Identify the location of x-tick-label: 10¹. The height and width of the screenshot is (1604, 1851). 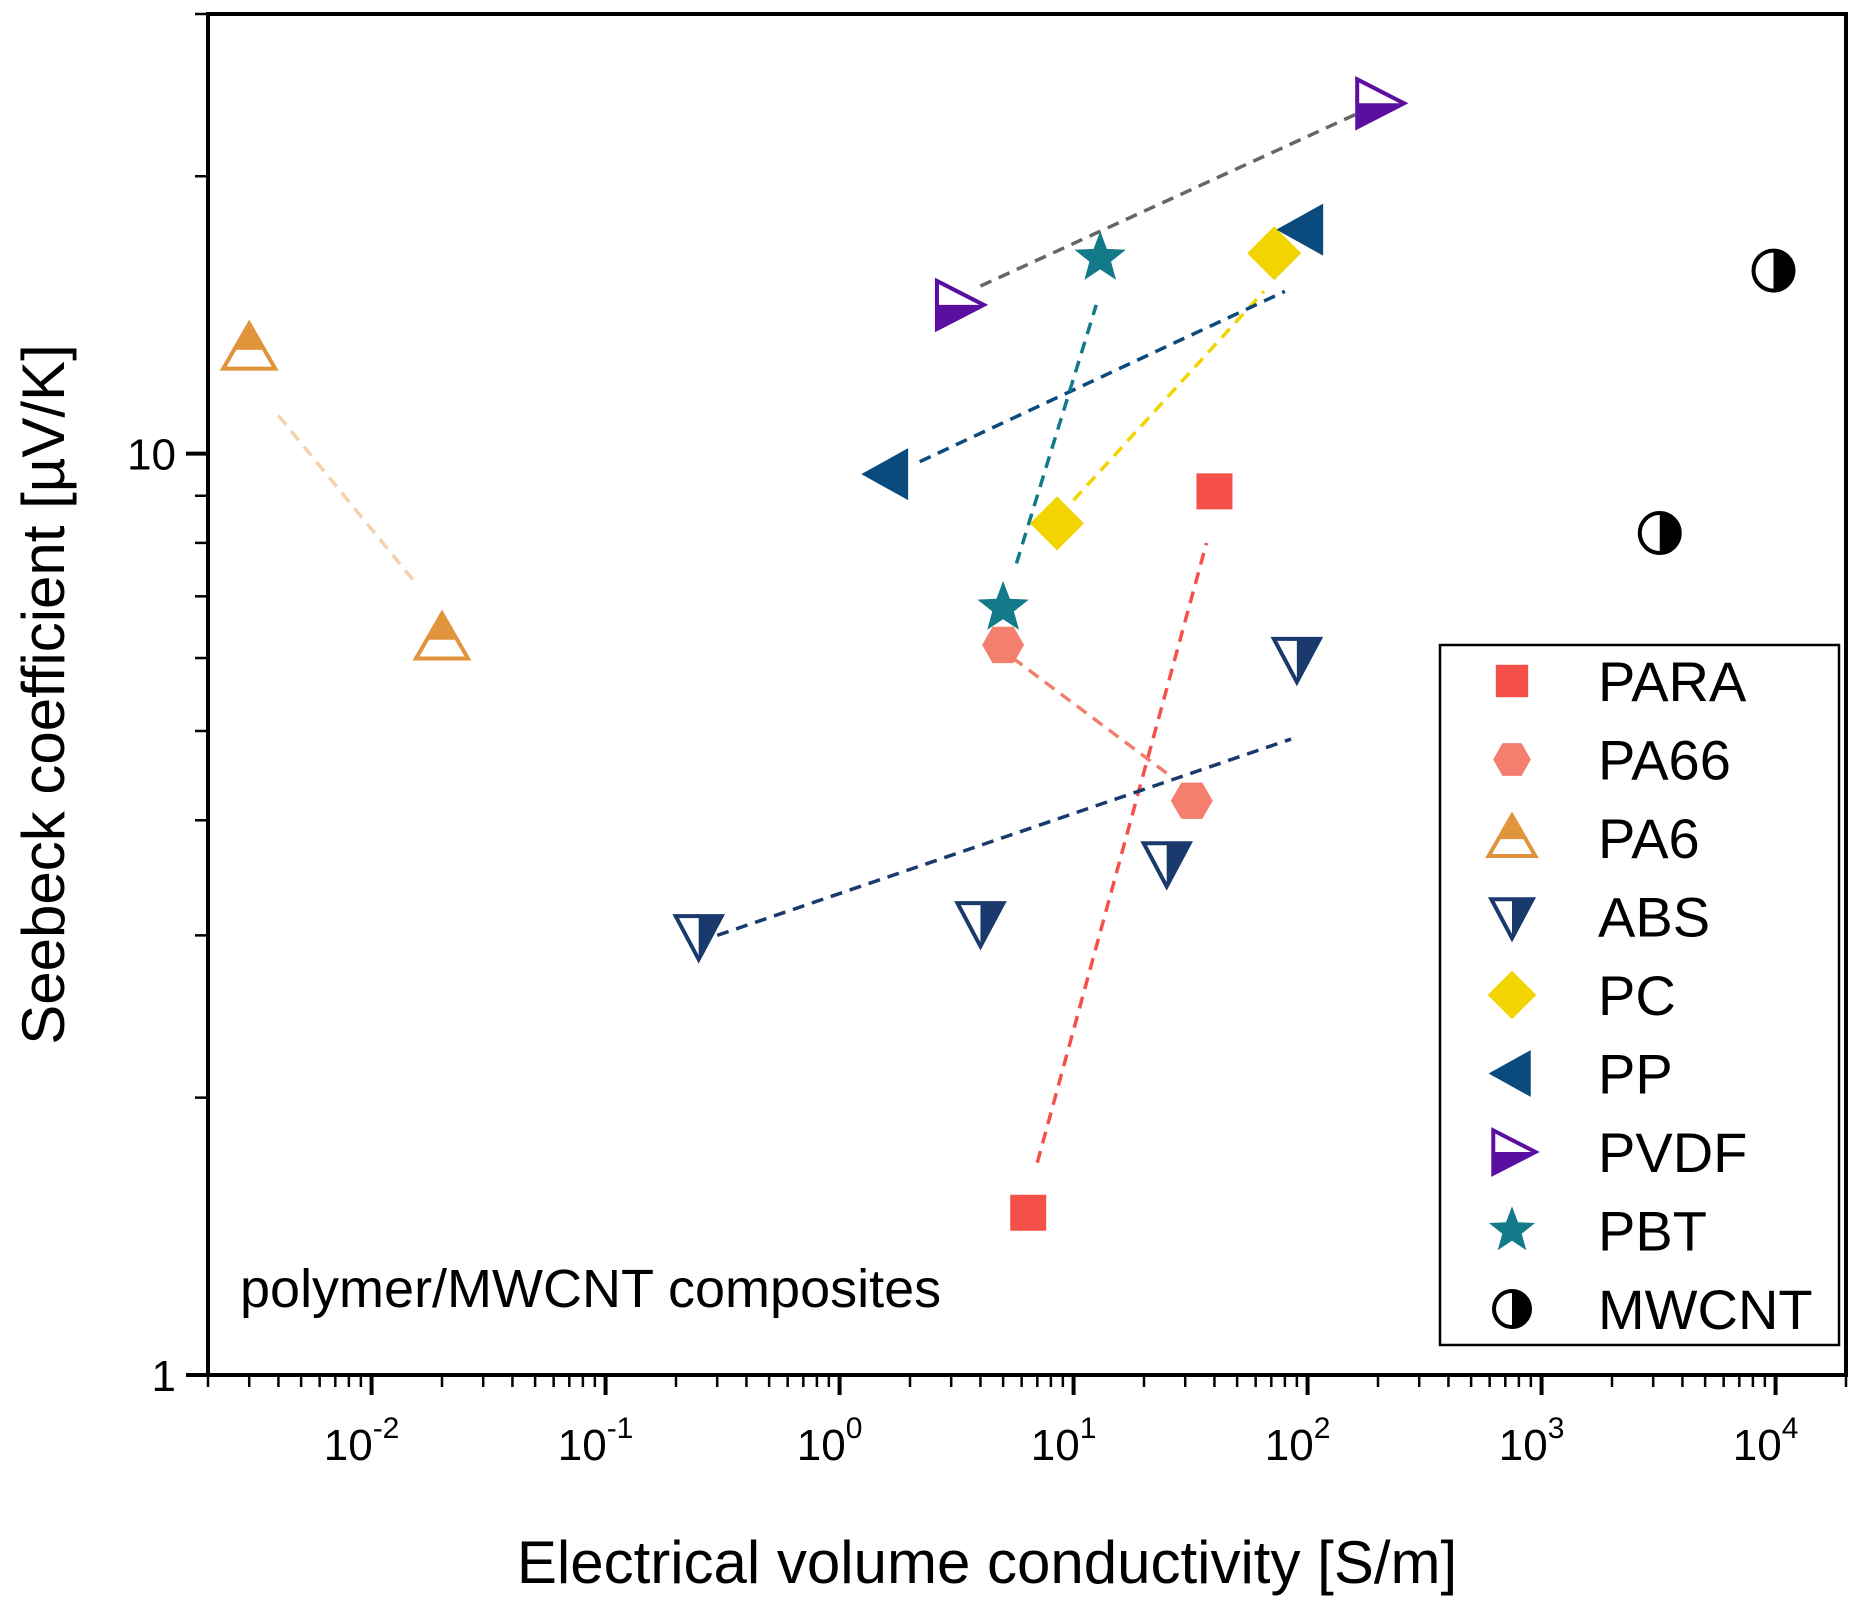
(1064, 1441).